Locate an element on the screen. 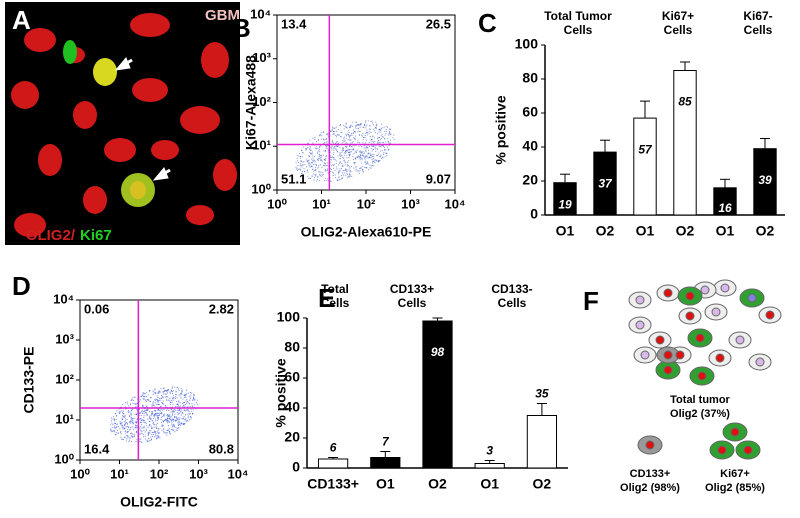  panel-label: B is located at coordinates (241, 28).